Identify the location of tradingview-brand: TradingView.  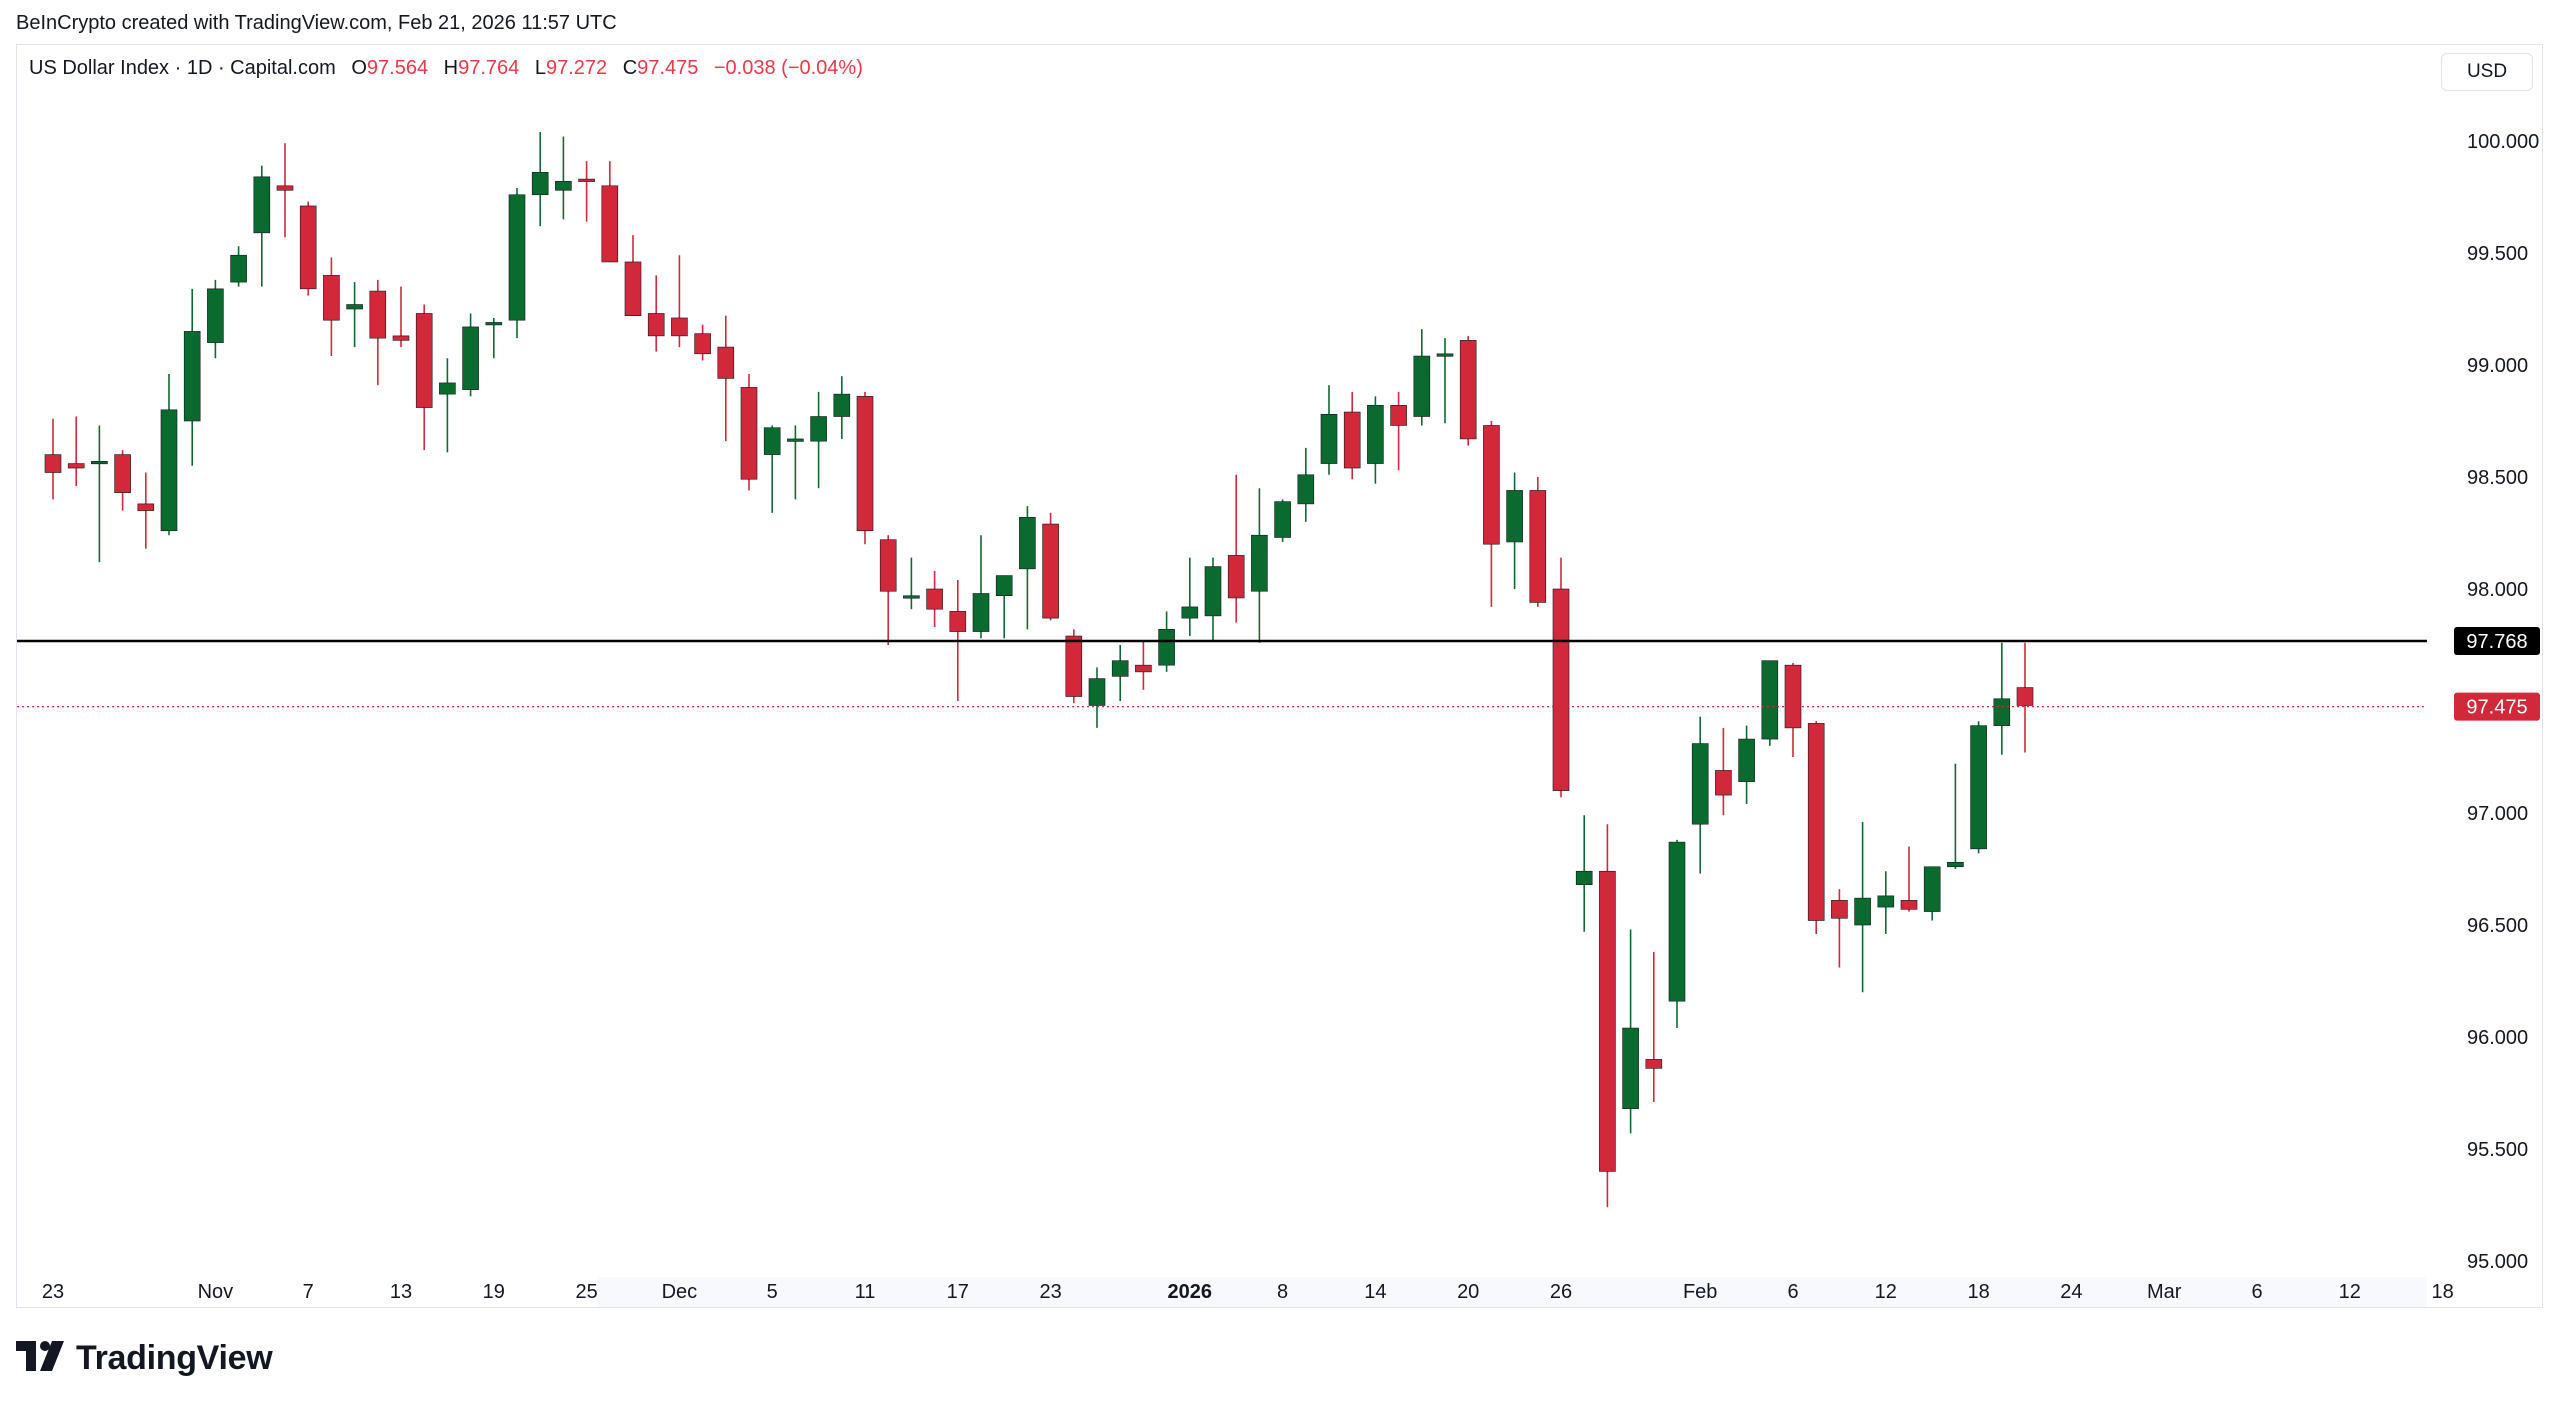
(144, 1358).